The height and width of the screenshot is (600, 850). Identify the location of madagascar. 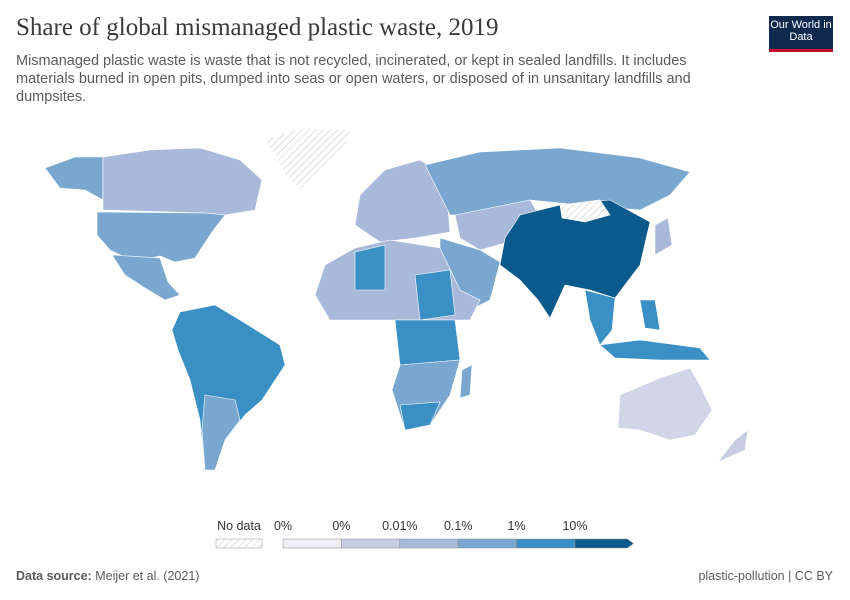
(466, 381).